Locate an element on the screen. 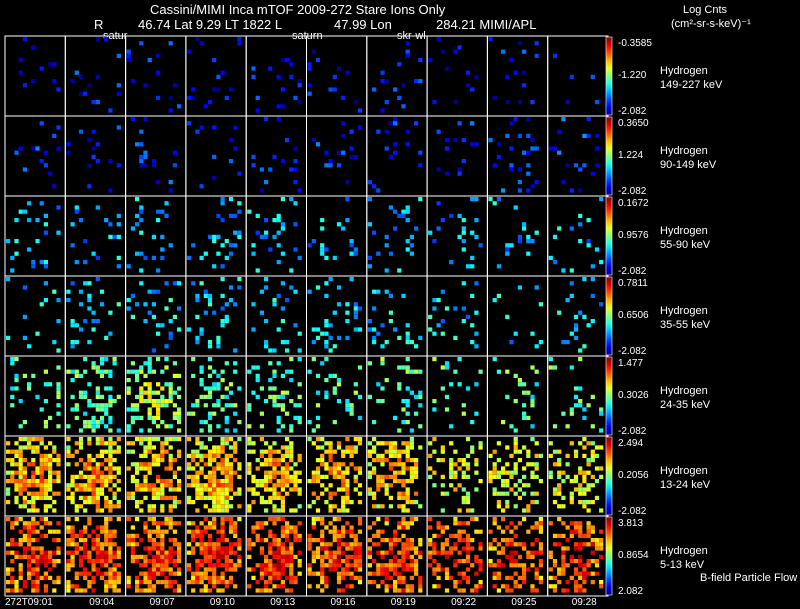 The image size is (800, 609). time-tick: 09:16 is located at coordinates (343, 602).